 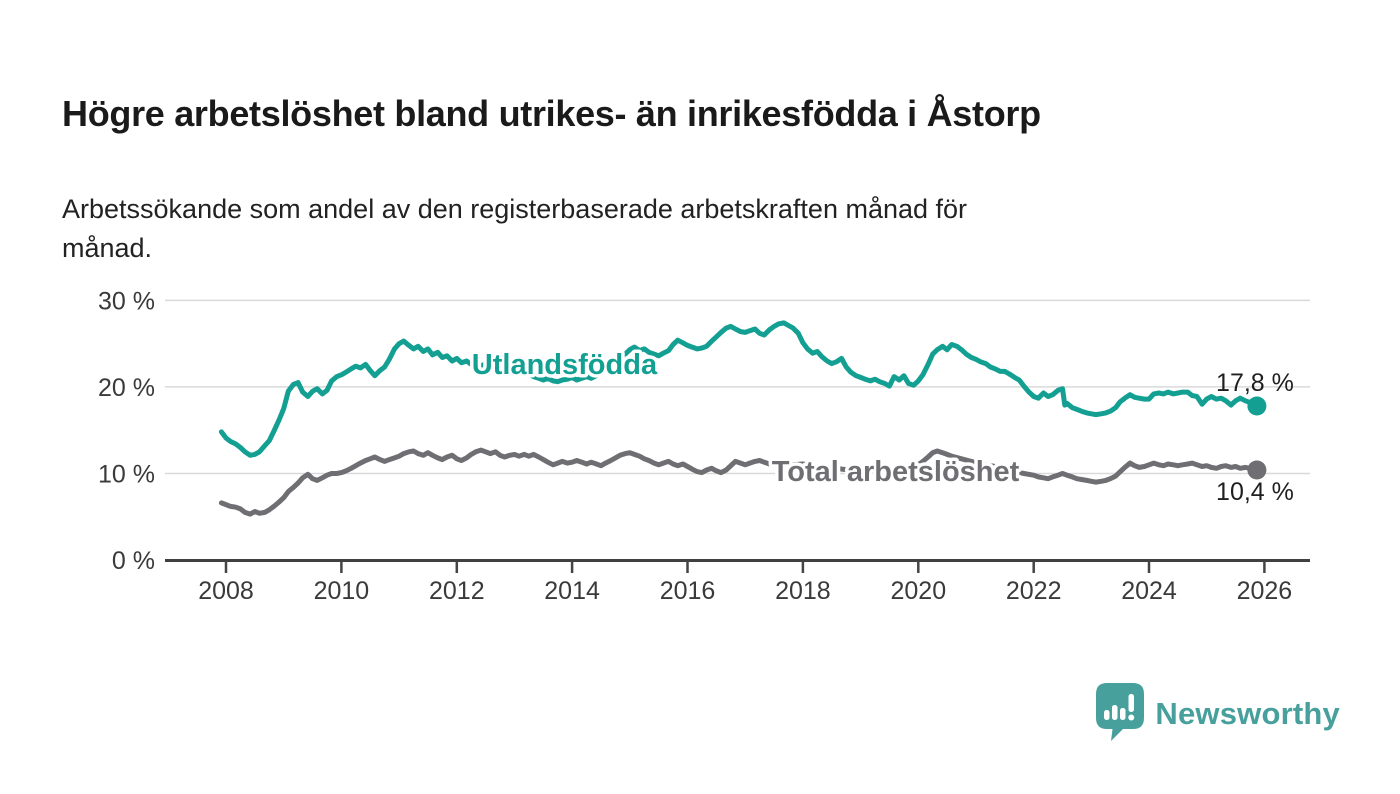 I want to click on end-value-label-utlandsfodda: 17,8 %, so click(x=1255, y=383).